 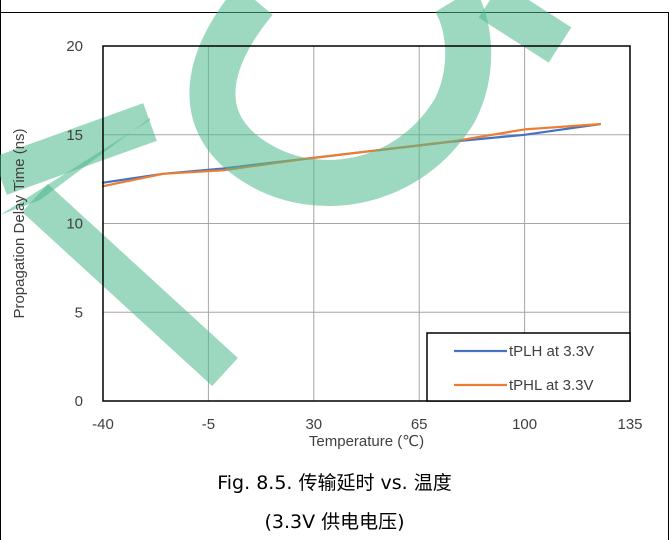 I want to click on y-tick-label: 15, so click(x=74, y=135).